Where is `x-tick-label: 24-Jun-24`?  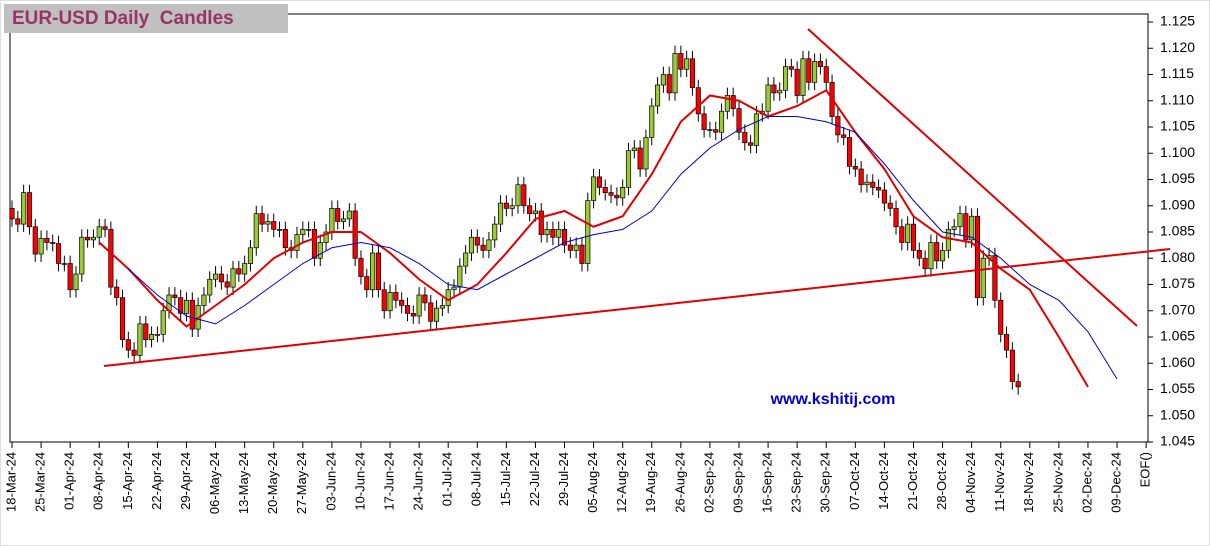
x-tick-label: 24-Jun-24 is located at coordinates (418, 481).